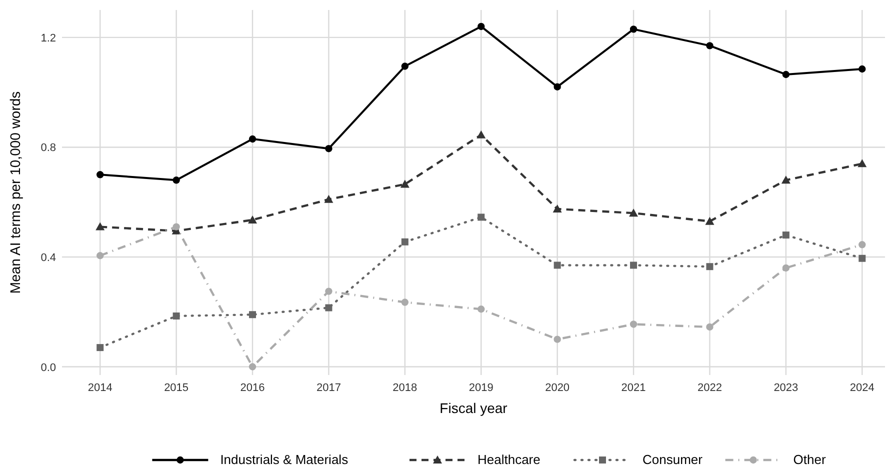  Describe the element at coordinates (176, 388) in the screenshot. I see `x-tick-label: 2015` at that location.